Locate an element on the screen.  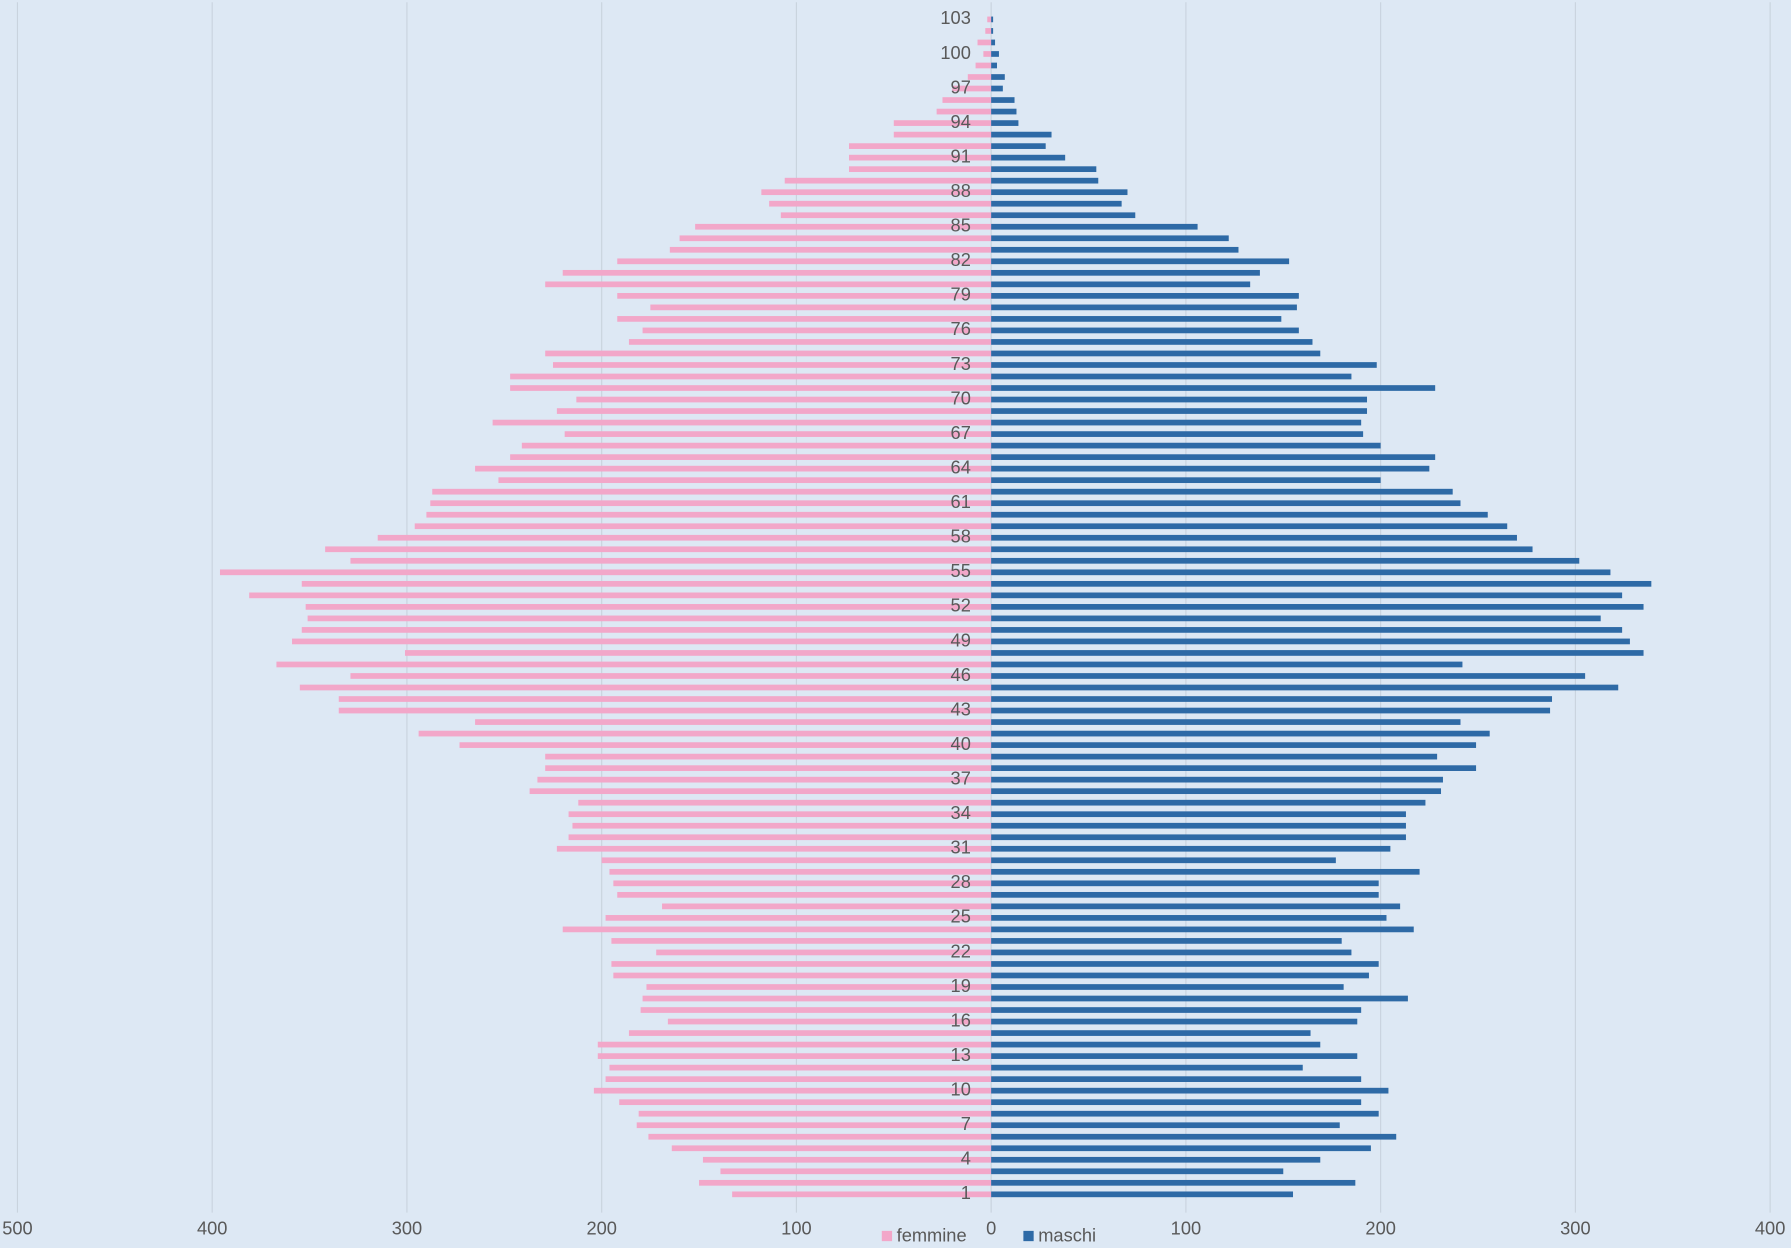
y-tick-label: 52 is located at coordinates (961, 605).